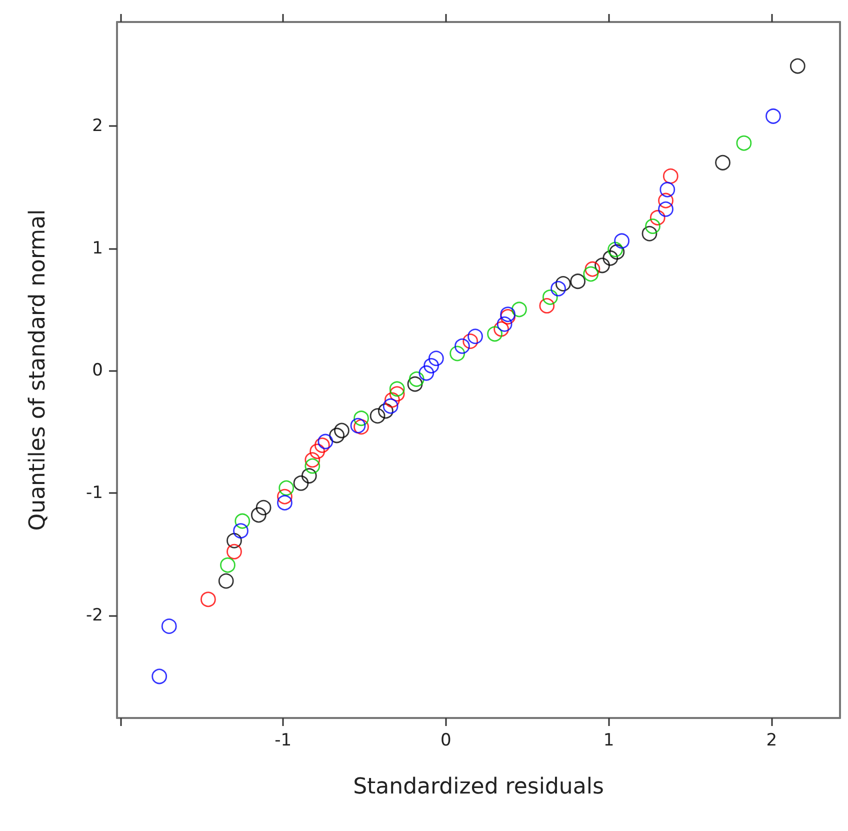 The image size is (848, 831). I want to click on y-axis-title: Quantiles of standard normal, so click(38, 370).